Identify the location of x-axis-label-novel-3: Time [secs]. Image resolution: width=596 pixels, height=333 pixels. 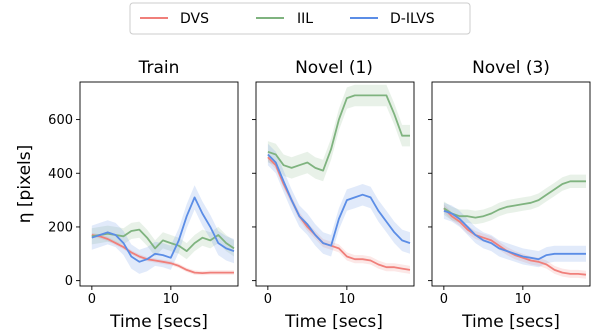
(510, 322).